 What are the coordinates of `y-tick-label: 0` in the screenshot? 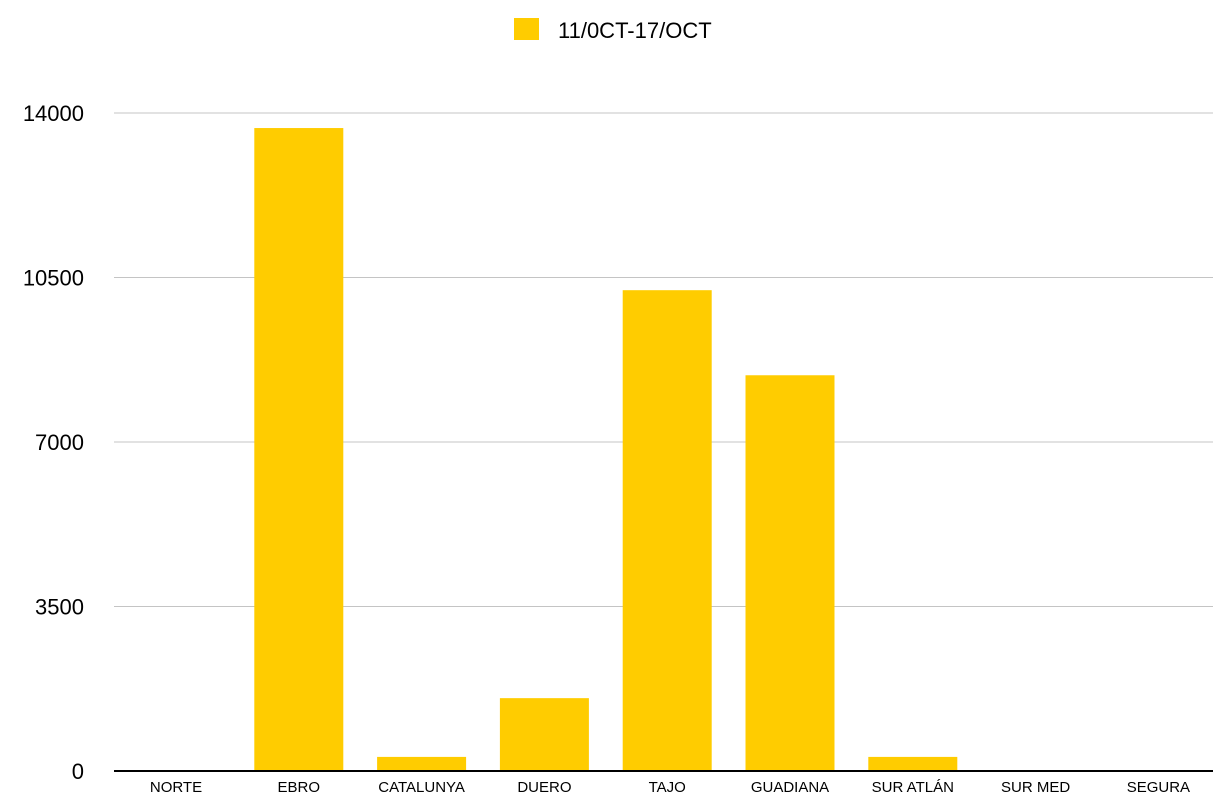 It's located at (78, 771).